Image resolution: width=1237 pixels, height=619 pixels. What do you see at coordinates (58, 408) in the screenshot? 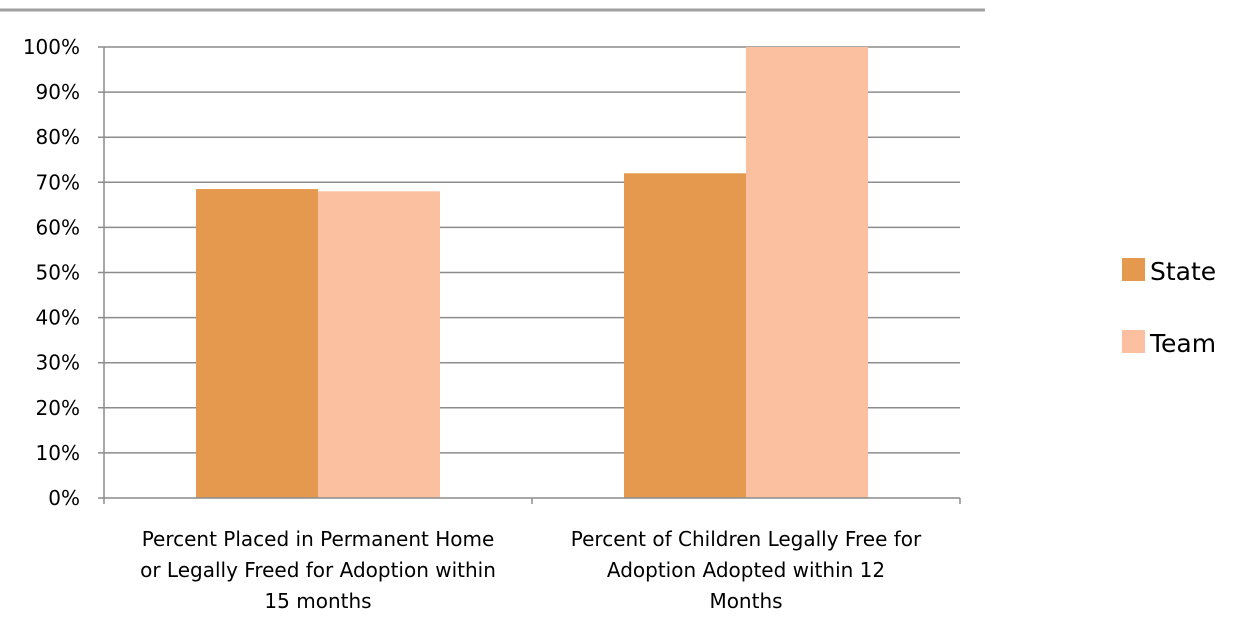
I see `y-tick-label: 20%` at bounding box center [58, 408].